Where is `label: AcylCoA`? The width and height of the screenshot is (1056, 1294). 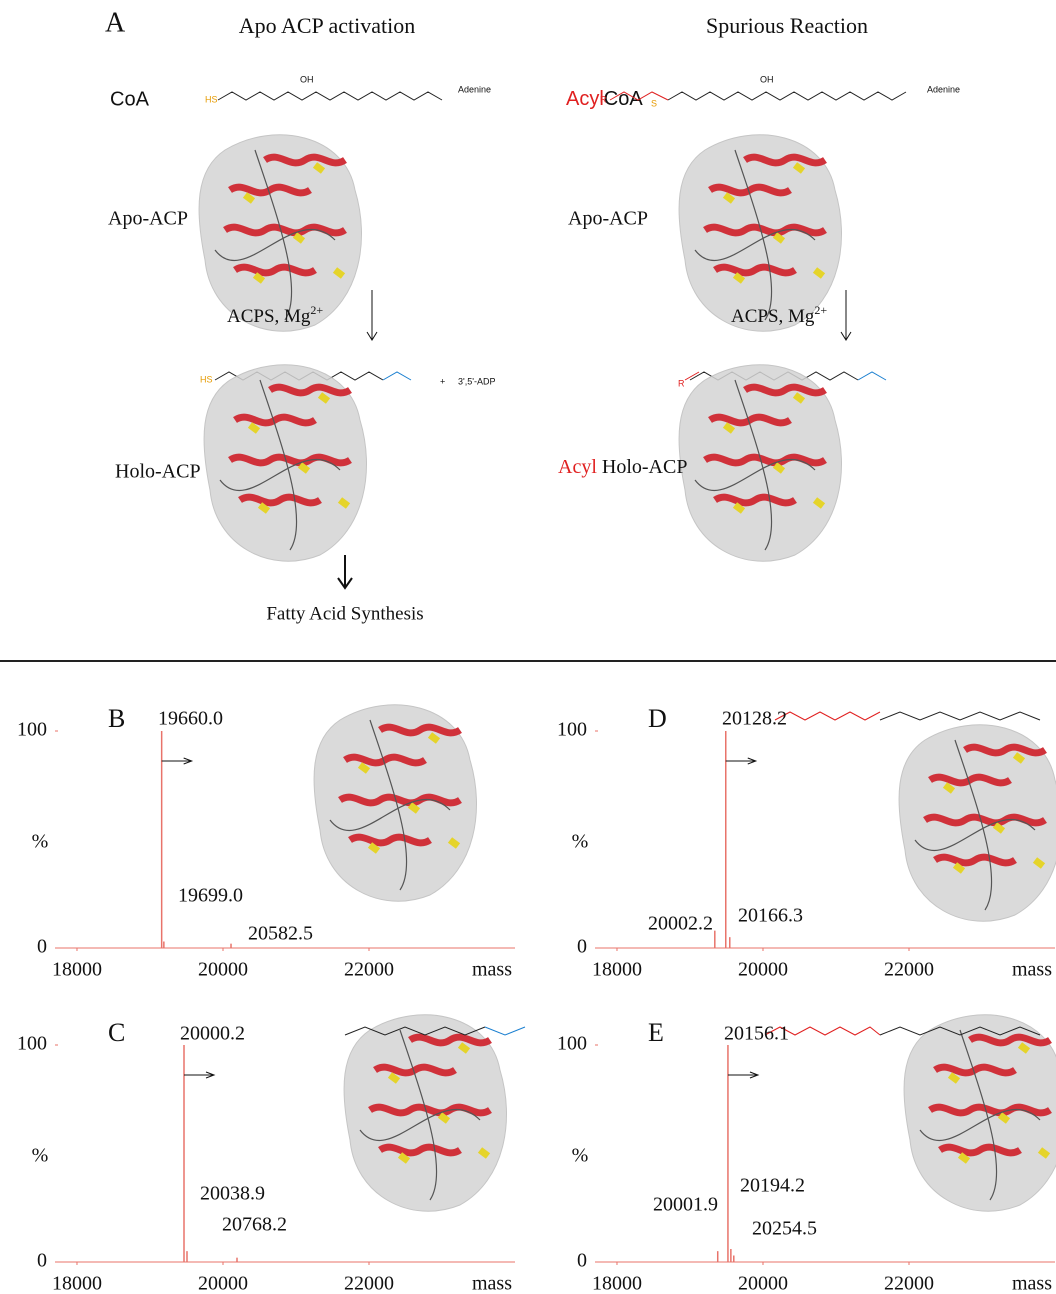 label: AcylCoA is located at coordinates (604, 99).